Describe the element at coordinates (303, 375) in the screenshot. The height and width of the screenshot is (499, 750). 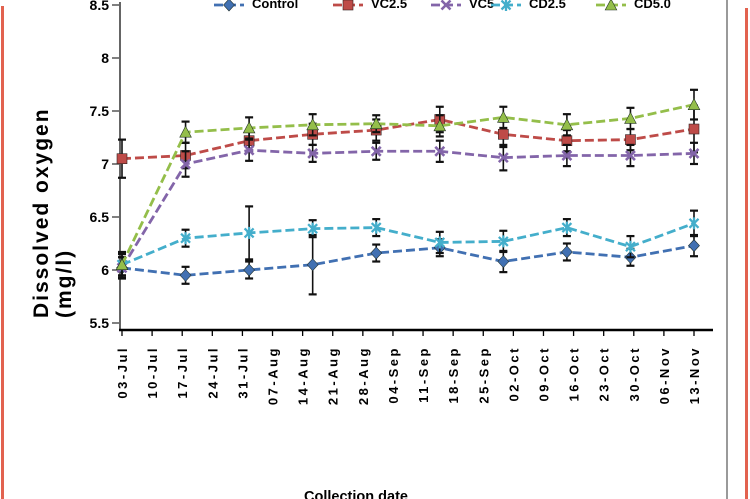
I see `x-tick-label: 14-Aug` at that location.